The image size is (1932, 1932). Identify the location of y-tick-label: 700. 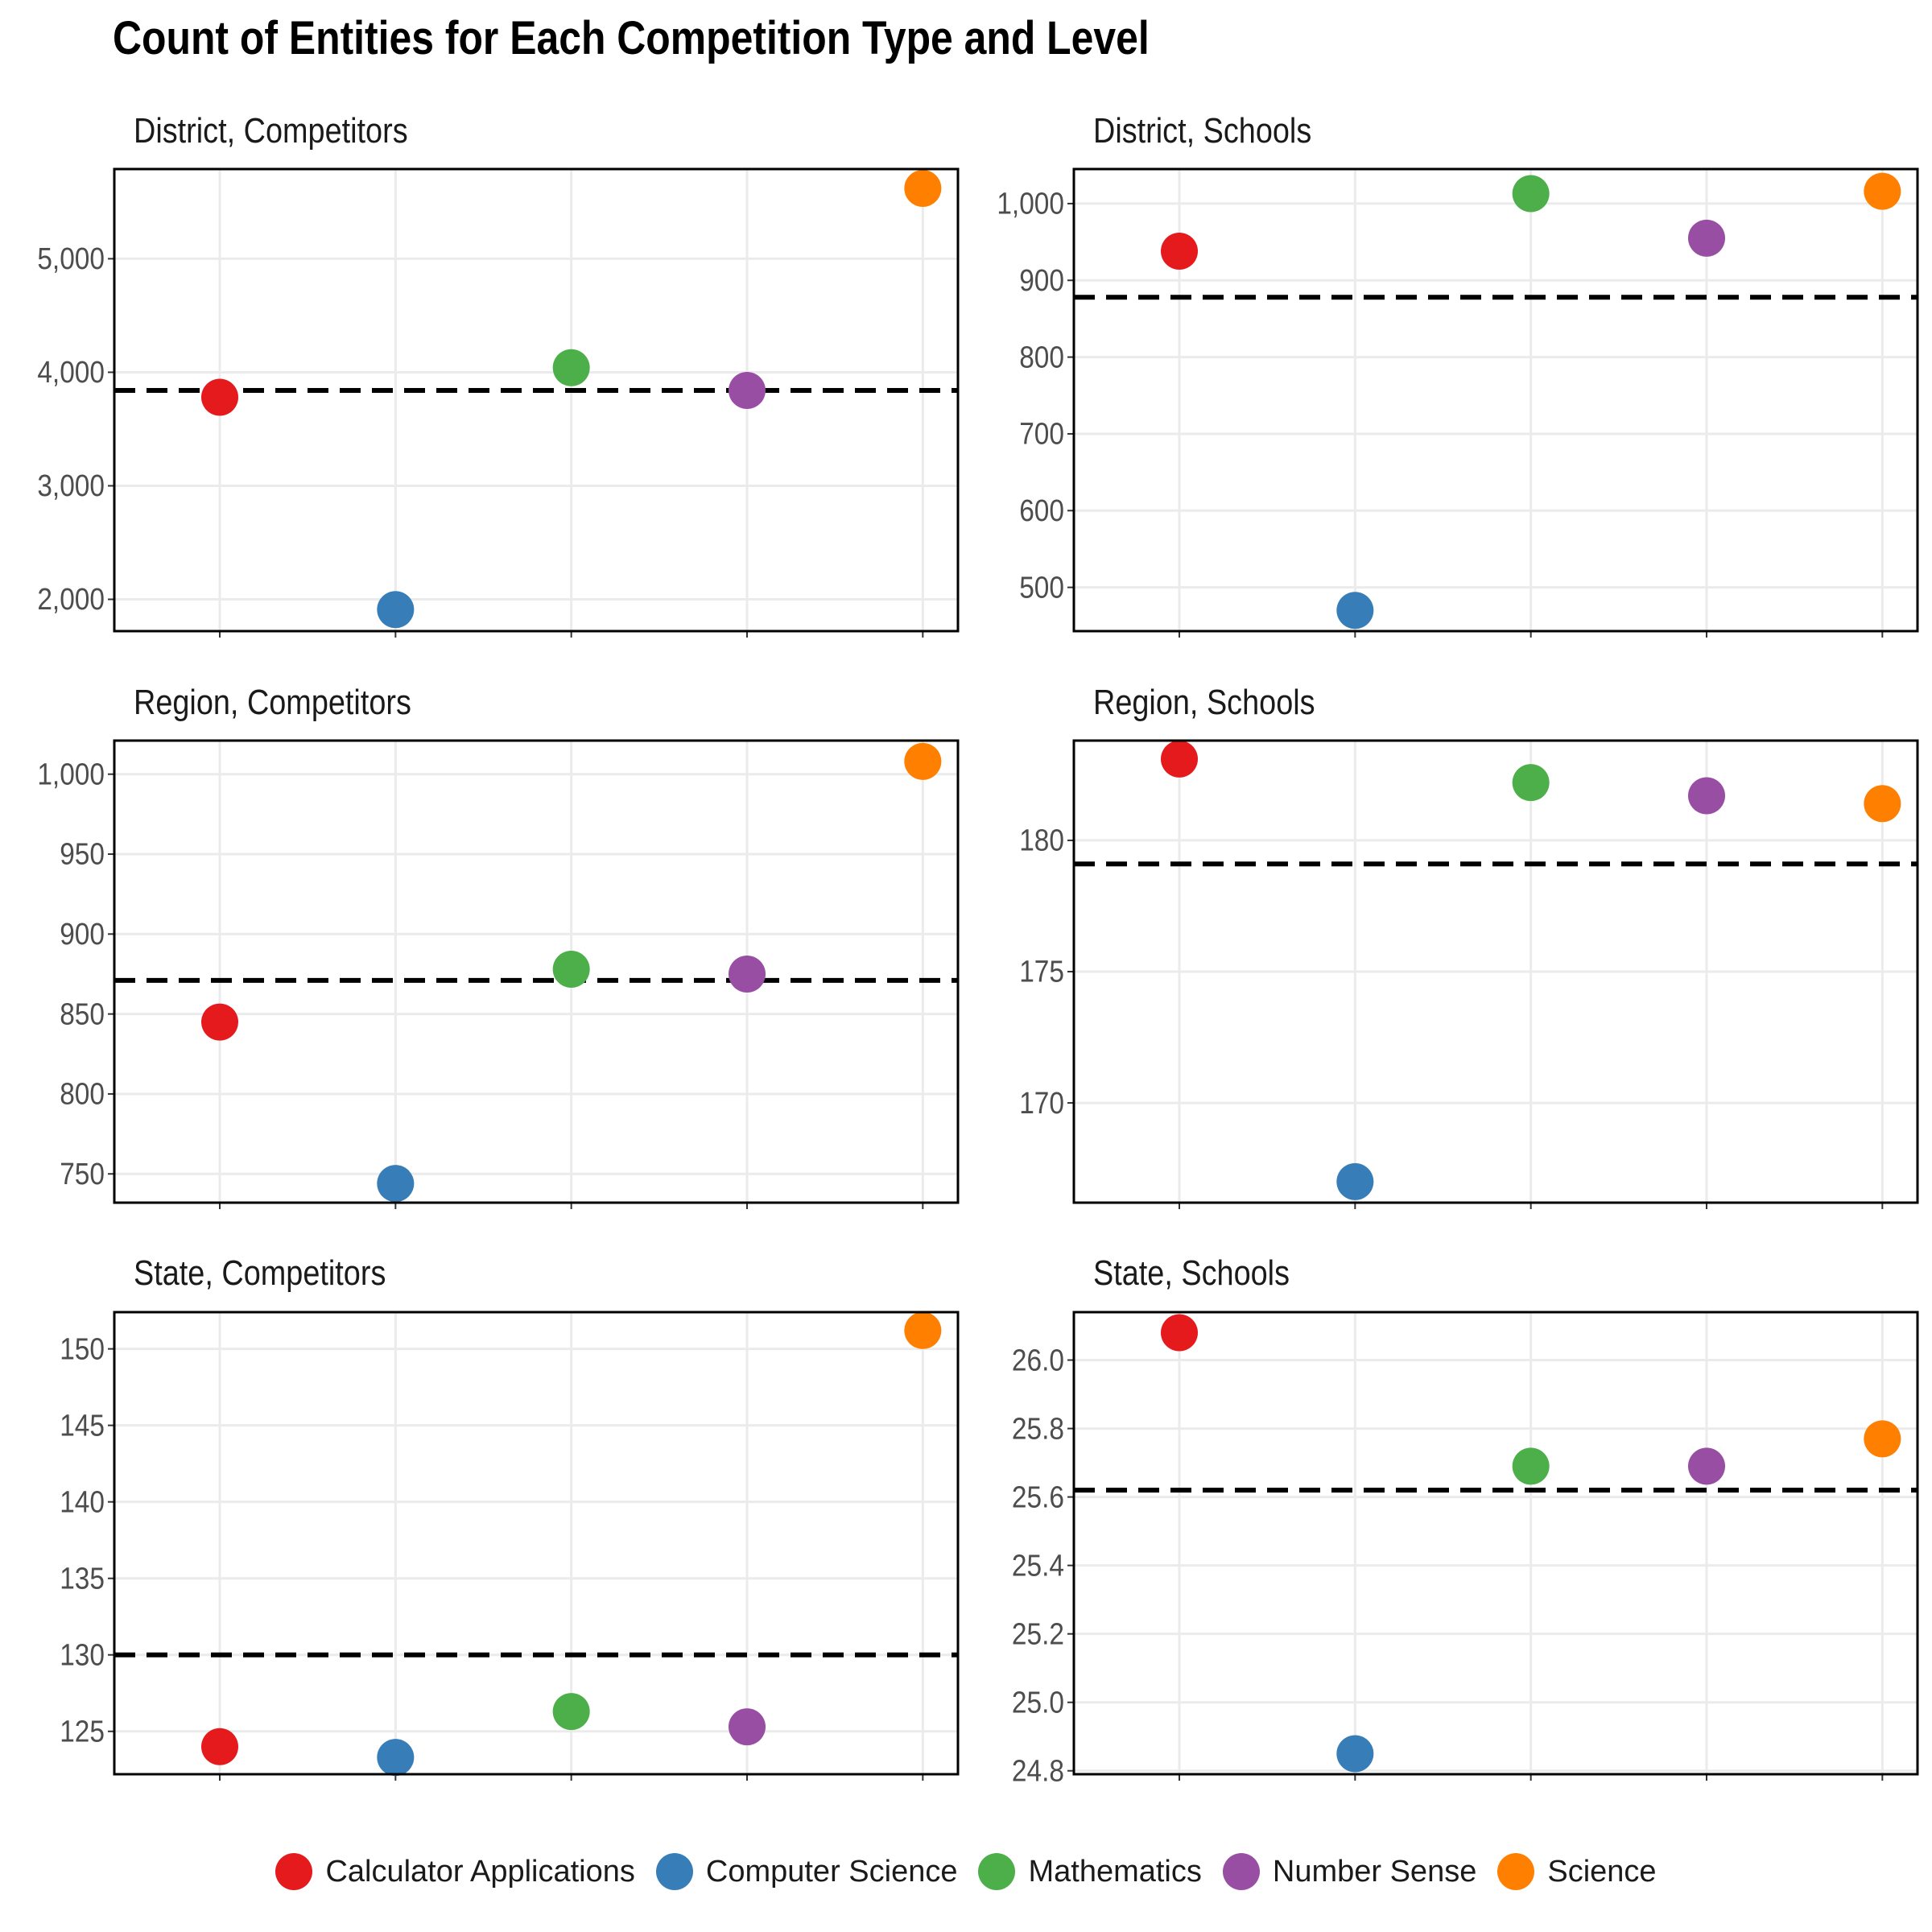
(1041, 434).